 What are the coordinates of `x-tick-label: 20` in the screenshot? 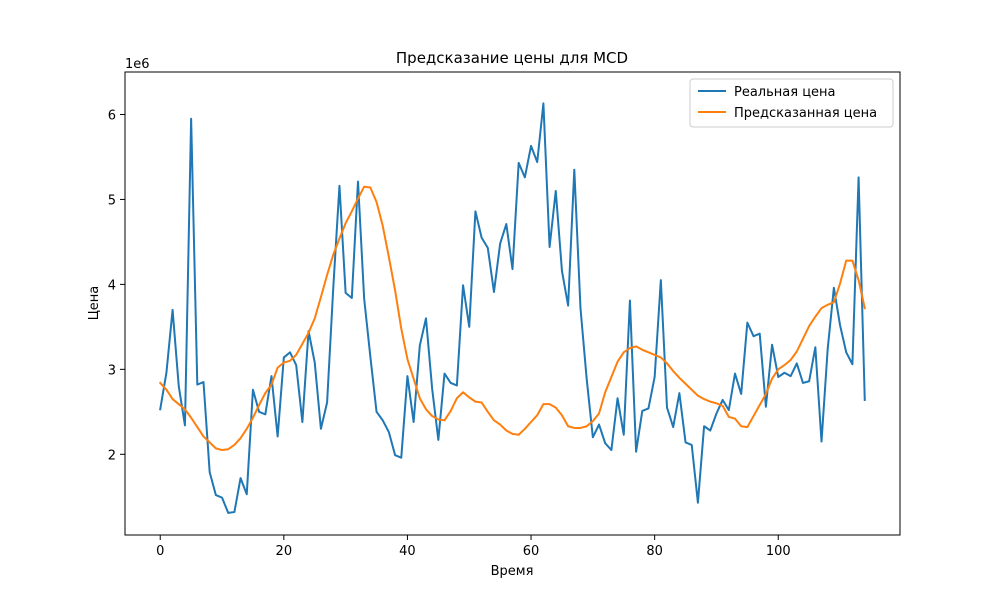 It's located at (284, 551).